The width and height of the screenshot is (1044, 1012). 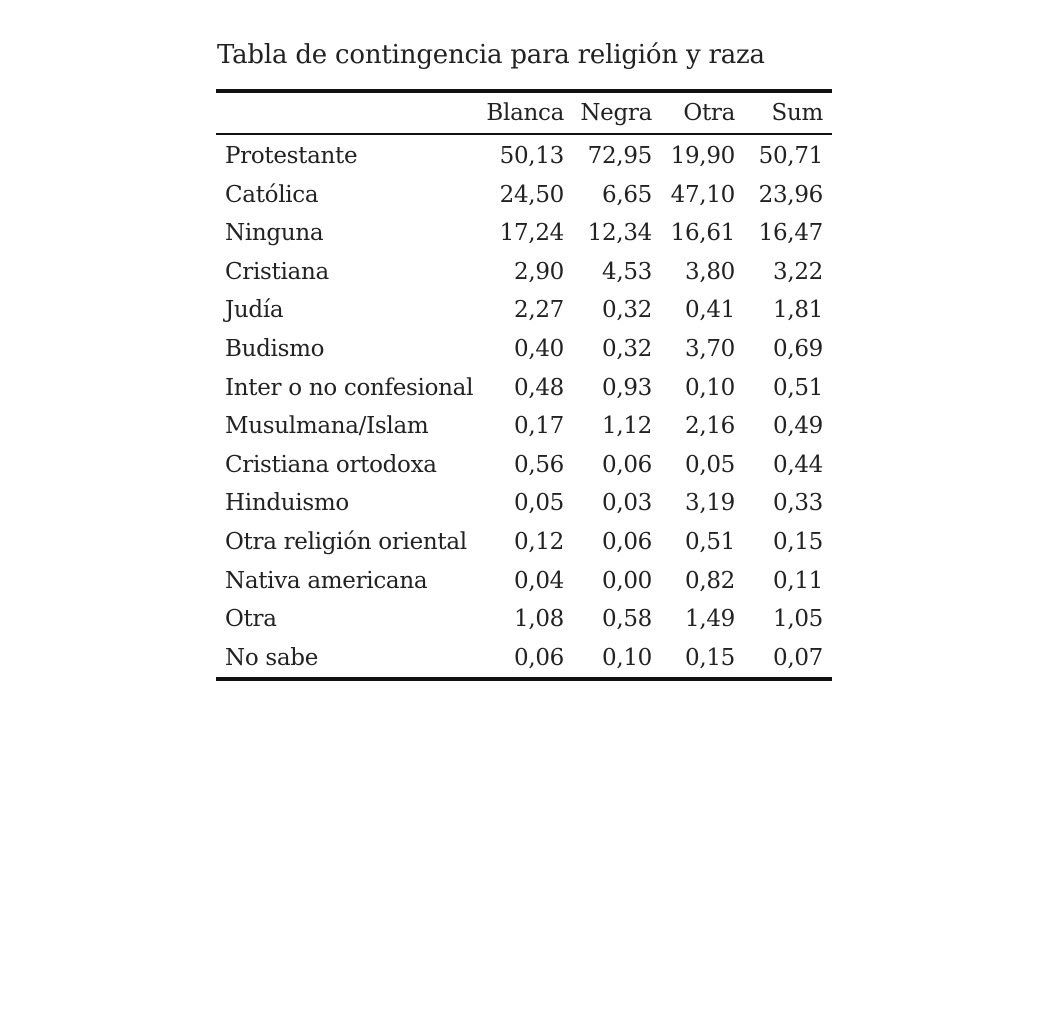 I want to click on header-cell-otra: Otra, so click(x=709, y=113).